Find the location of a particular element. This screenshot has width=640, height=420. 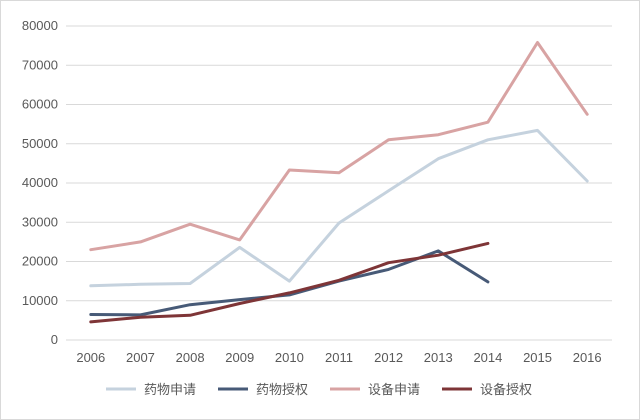

x-tick-label: 2007 is located at coordinates (140, 357).